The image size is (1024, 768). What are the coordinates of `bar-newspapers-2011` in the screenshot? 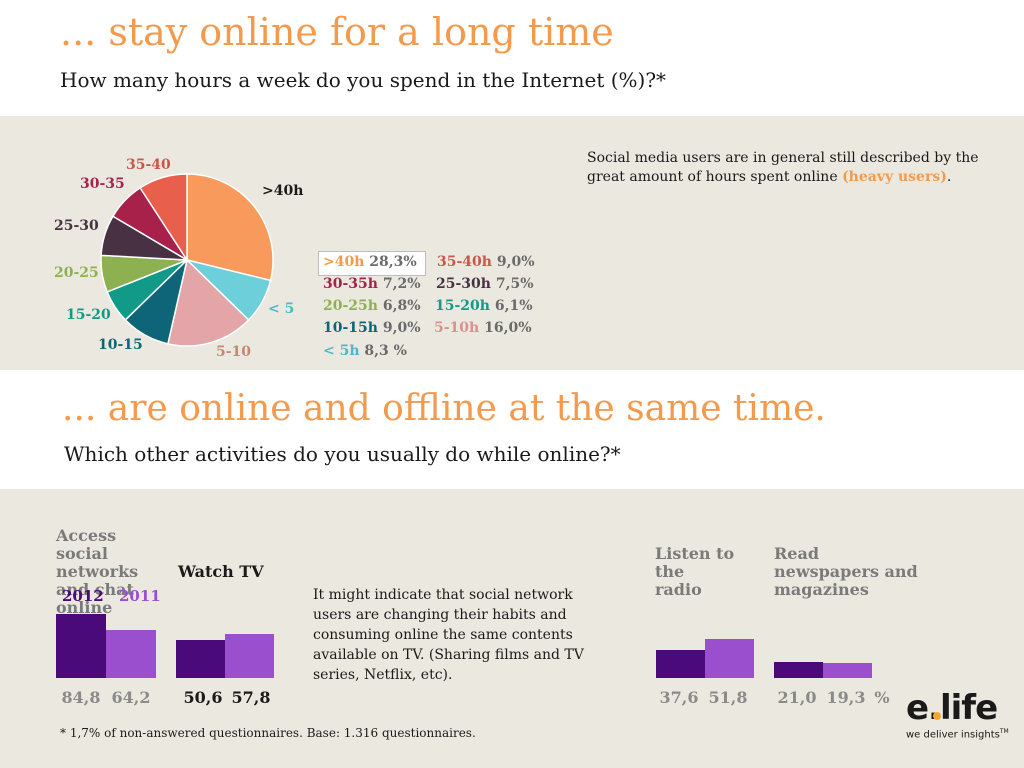 It's located at (847, 670).